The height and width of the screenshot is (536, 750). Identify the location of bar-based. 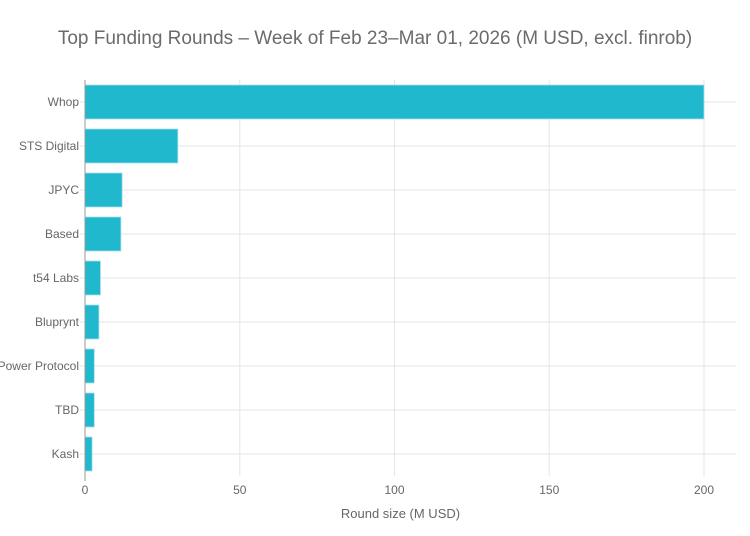
(103, 234).